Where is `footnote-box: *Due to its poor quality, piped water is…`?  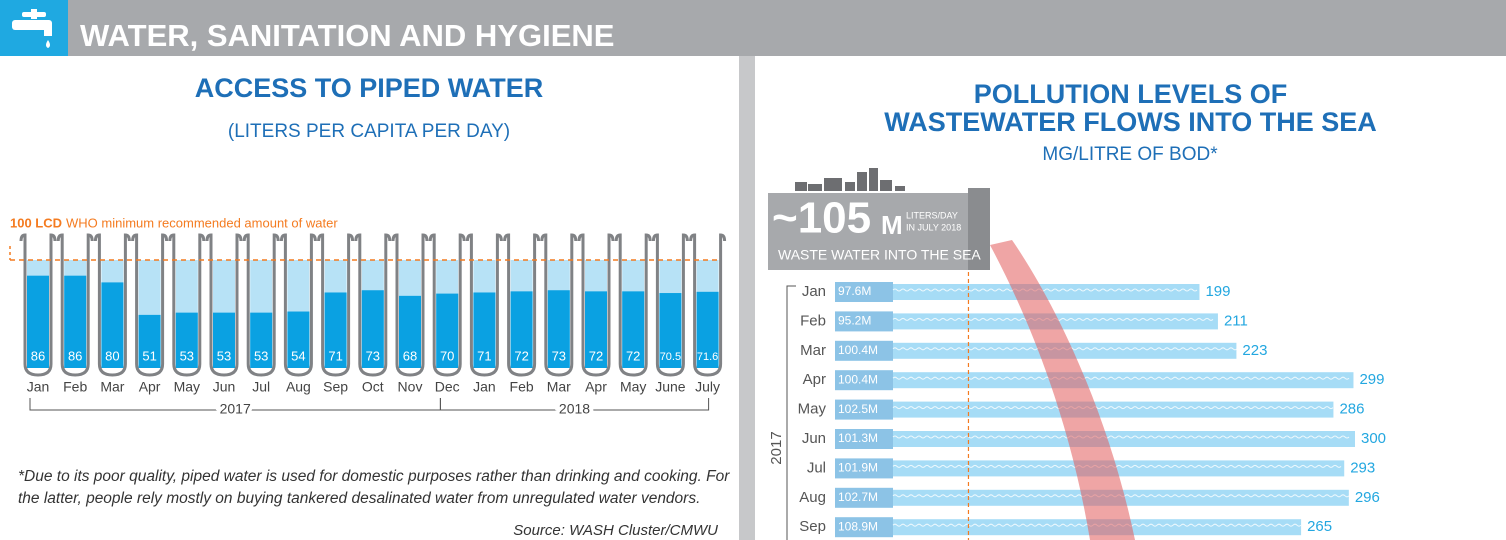
footnote-box: *Due to its poor quality, piped water is… is located at coordinates (373, 487).